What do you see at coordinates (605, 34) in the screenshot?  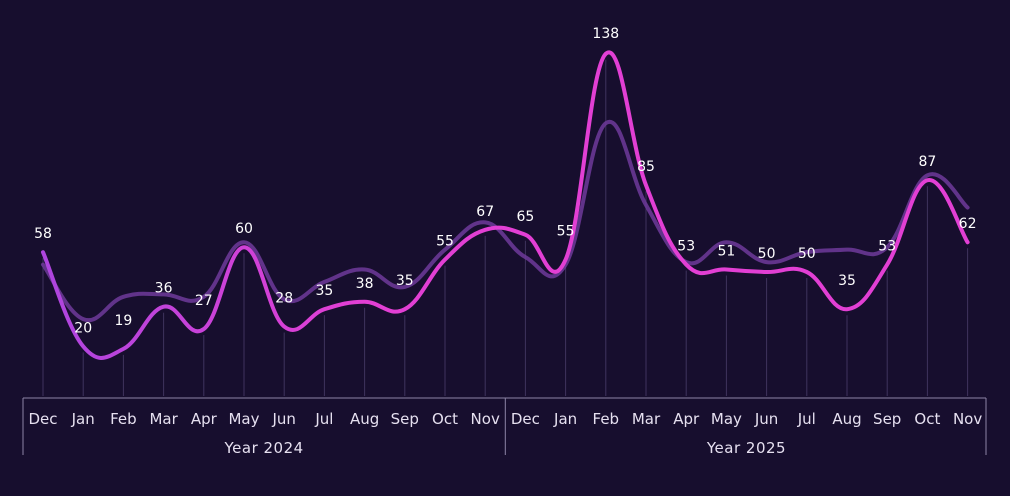 I see `data-label: 138` at bounding box center [605, 34].